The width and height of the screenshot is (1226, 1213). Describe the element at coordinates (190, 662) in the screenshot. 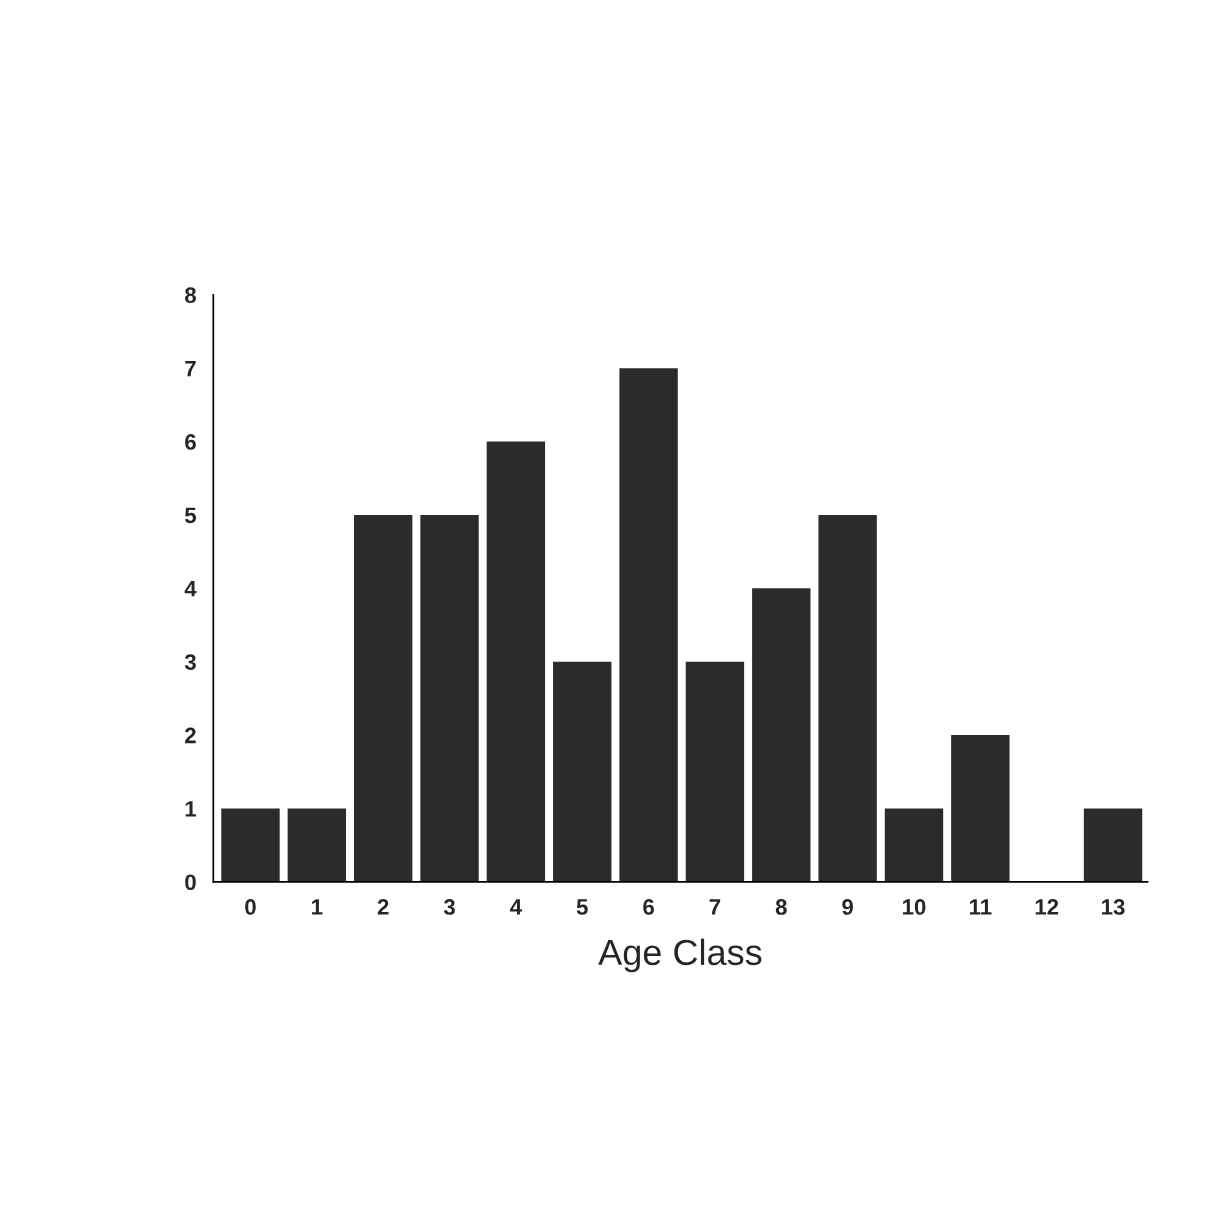

I see `y-tick-label: 3` at that location.